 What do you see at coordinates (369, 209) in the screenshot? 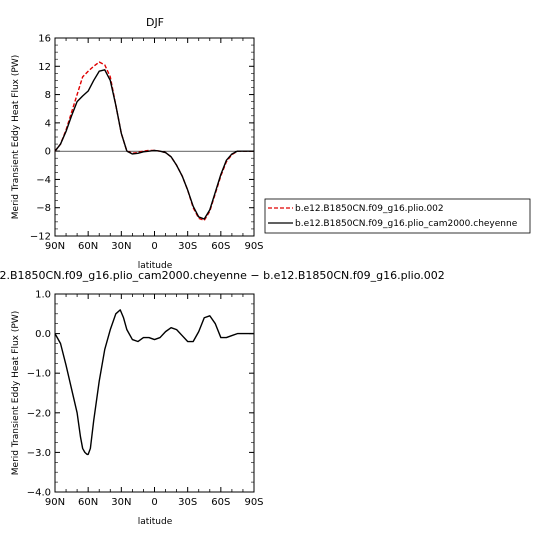
I see `legend-label-0: b.e12.B1850CN.f09_g16.plio.002` at bounding box center [369, 209].